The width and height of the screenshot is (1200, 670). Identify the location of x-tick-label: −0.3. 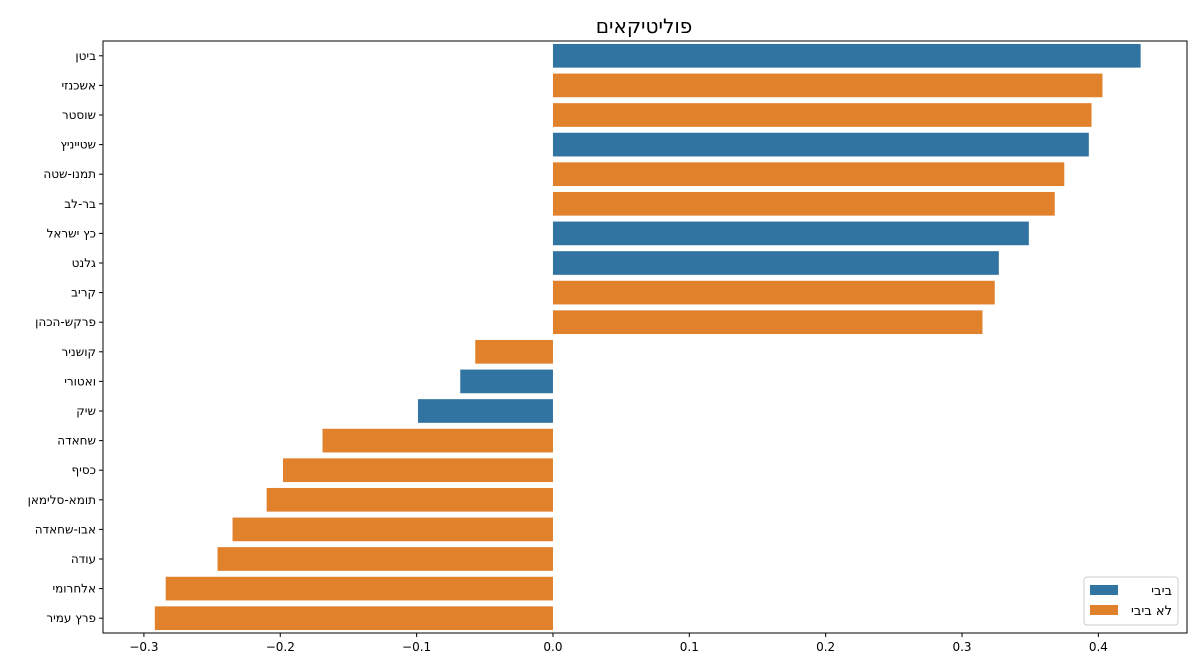
(143, 647).